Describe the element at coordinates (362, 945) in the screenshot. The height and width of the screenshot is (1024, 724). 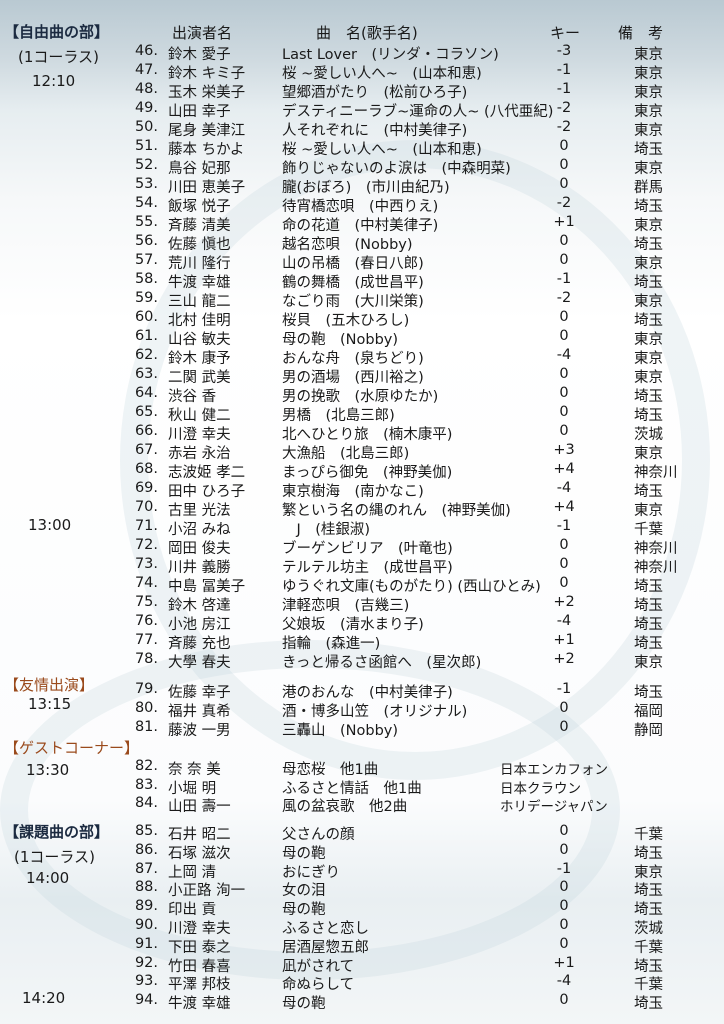
I see `program-row: 91. 下田 泰之 居酒屋惣五郎 0 千葉` at that location.